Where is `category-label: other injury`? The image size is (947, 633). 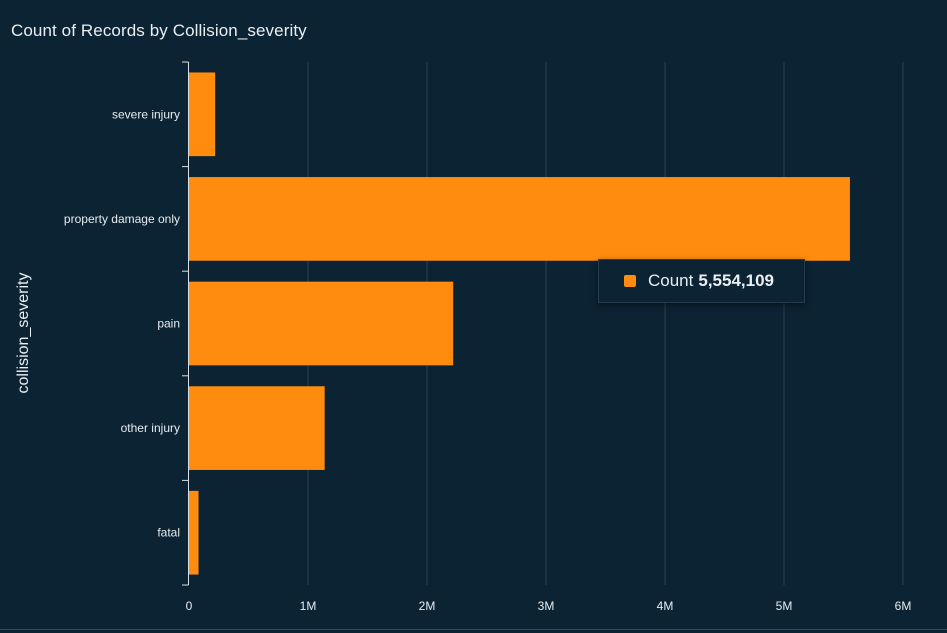 category-label: other injury is located at coordinates (150, 428).